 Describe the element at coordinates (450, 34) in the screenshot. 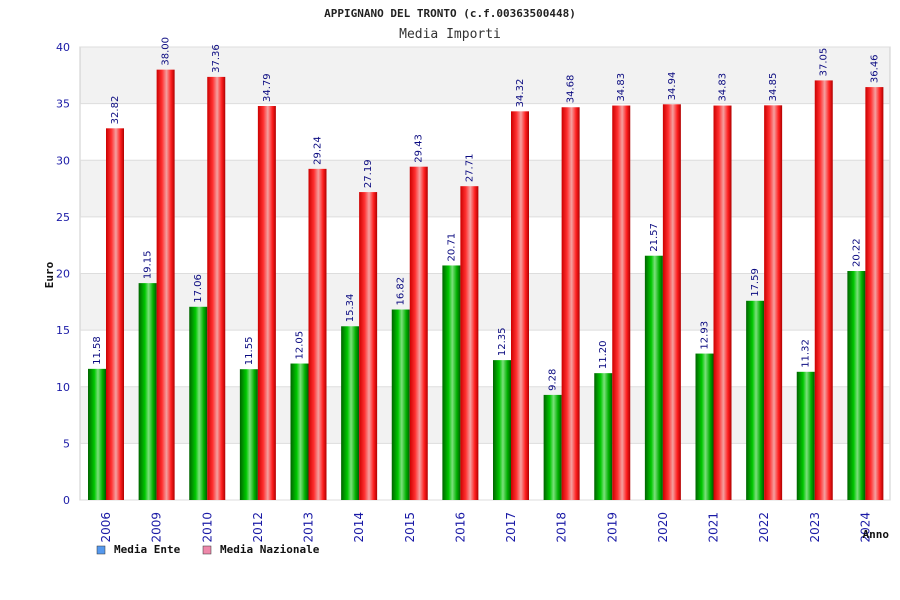

I see `chart-subtitle: Media Importi` at that location.